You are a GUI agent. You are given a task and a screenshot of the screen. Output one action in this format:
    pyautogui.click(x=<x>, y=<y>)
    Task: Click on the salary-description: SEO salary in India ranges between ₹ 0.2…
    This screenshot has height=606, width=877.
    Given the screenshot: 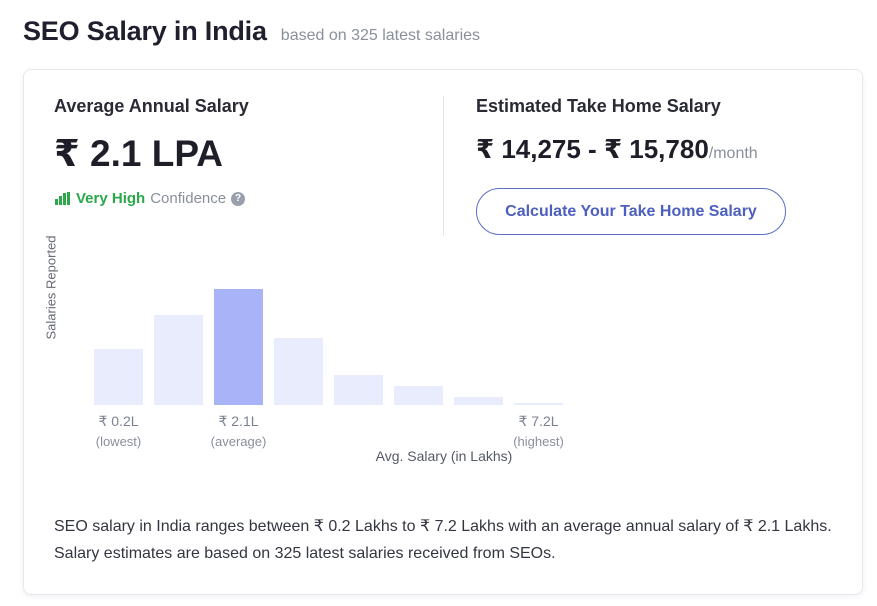 What is the action you would take?
    pyautogui.click(x=443, y=540)
    